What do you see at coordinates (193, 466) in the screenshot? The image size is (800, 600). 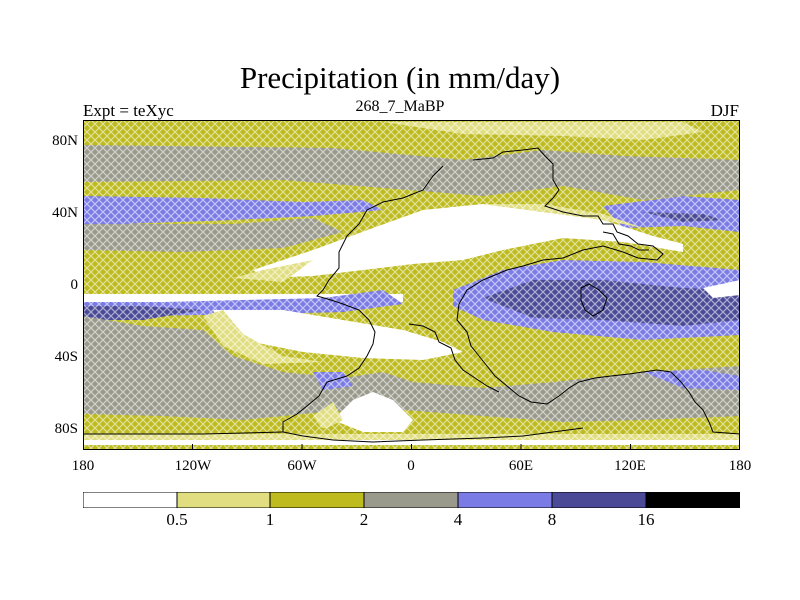 I see `lon-label-120w: 120W` at bounding box center [193, 466].